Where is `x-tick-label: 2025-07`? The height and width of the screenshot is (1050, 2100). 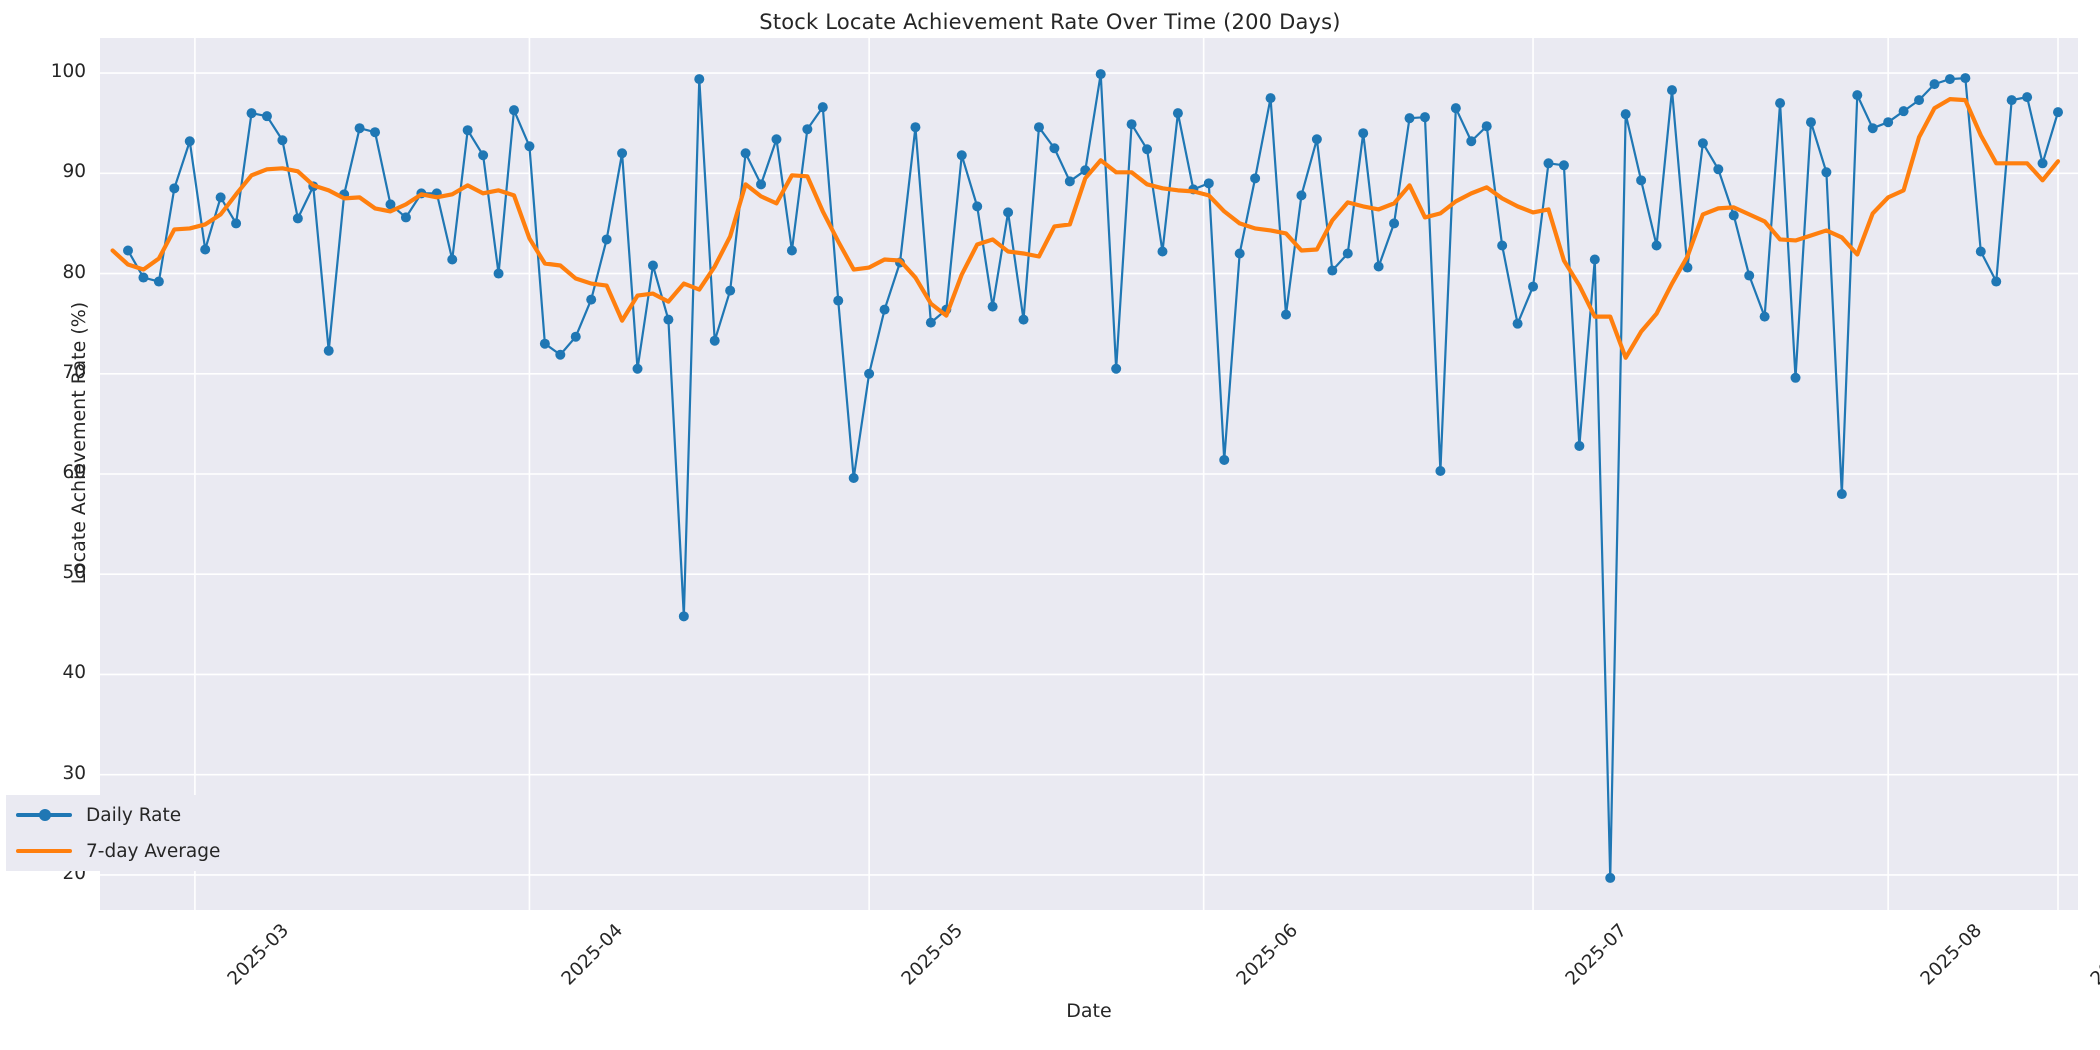
x-tick-label: 2025-07 is located at coordinates (1596, 955).